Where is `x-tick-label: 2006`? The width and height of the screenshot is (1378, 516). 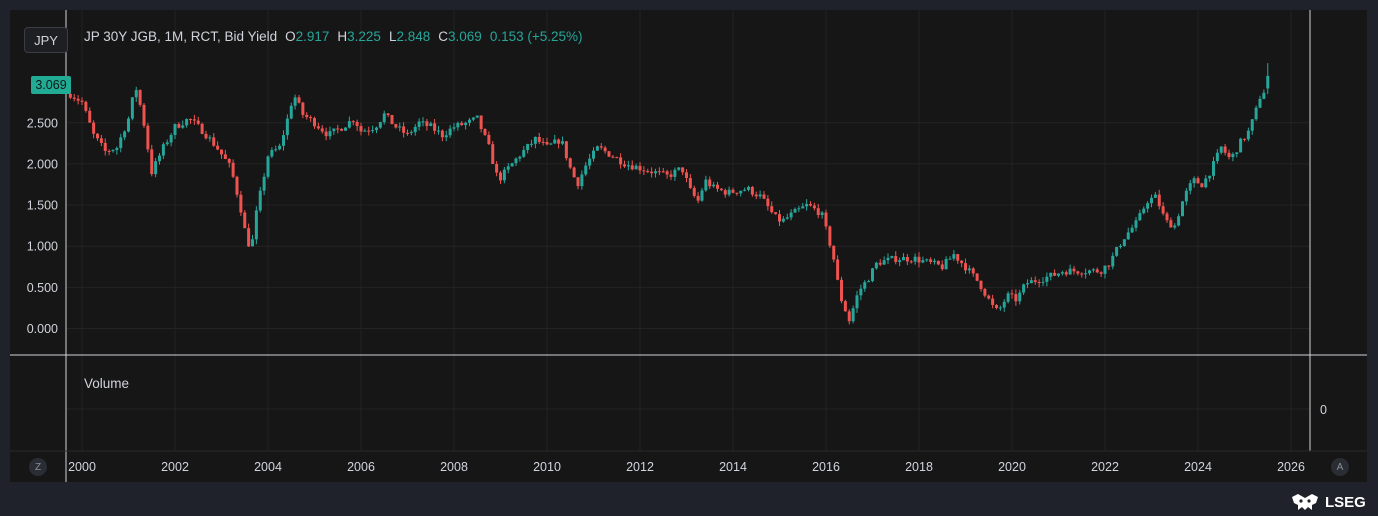
x-tick-label: 2006 is located at coordinates (361, 467).